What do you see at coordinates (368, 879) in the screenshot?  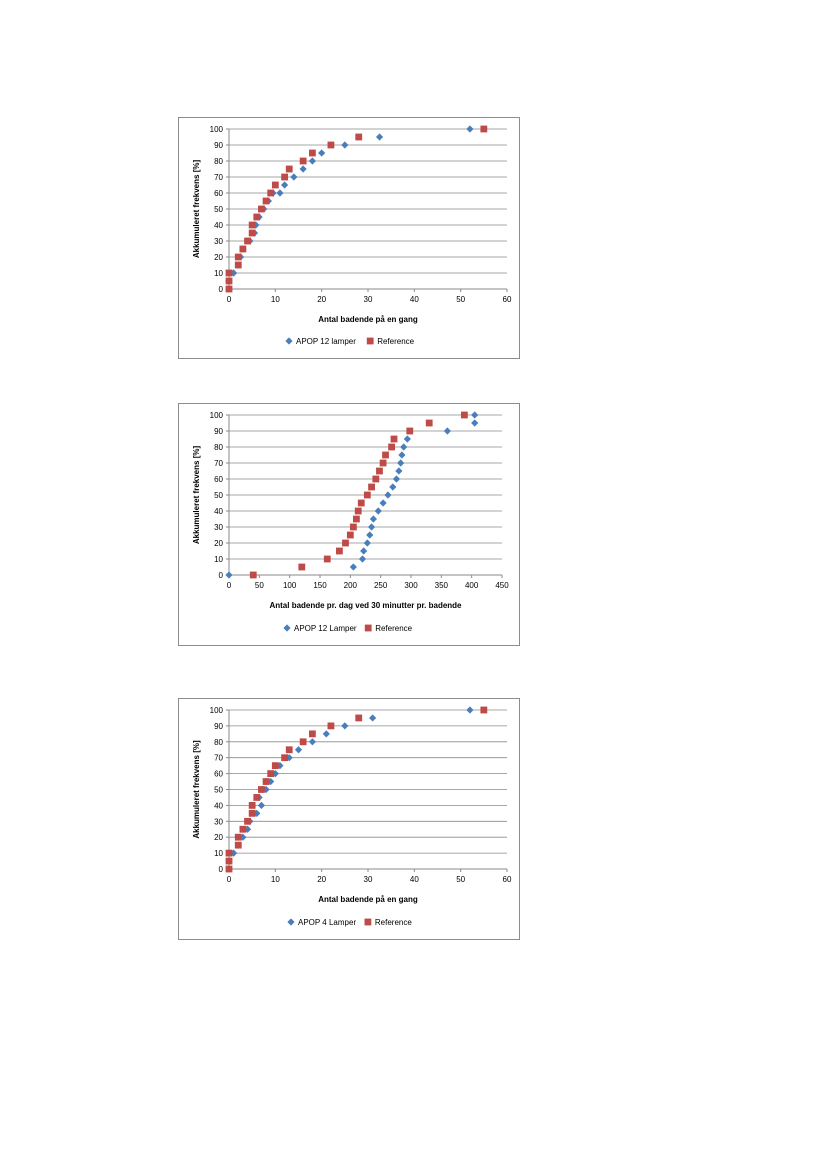 I see `x-tick-label: 30` at bounding box center [368, 879].